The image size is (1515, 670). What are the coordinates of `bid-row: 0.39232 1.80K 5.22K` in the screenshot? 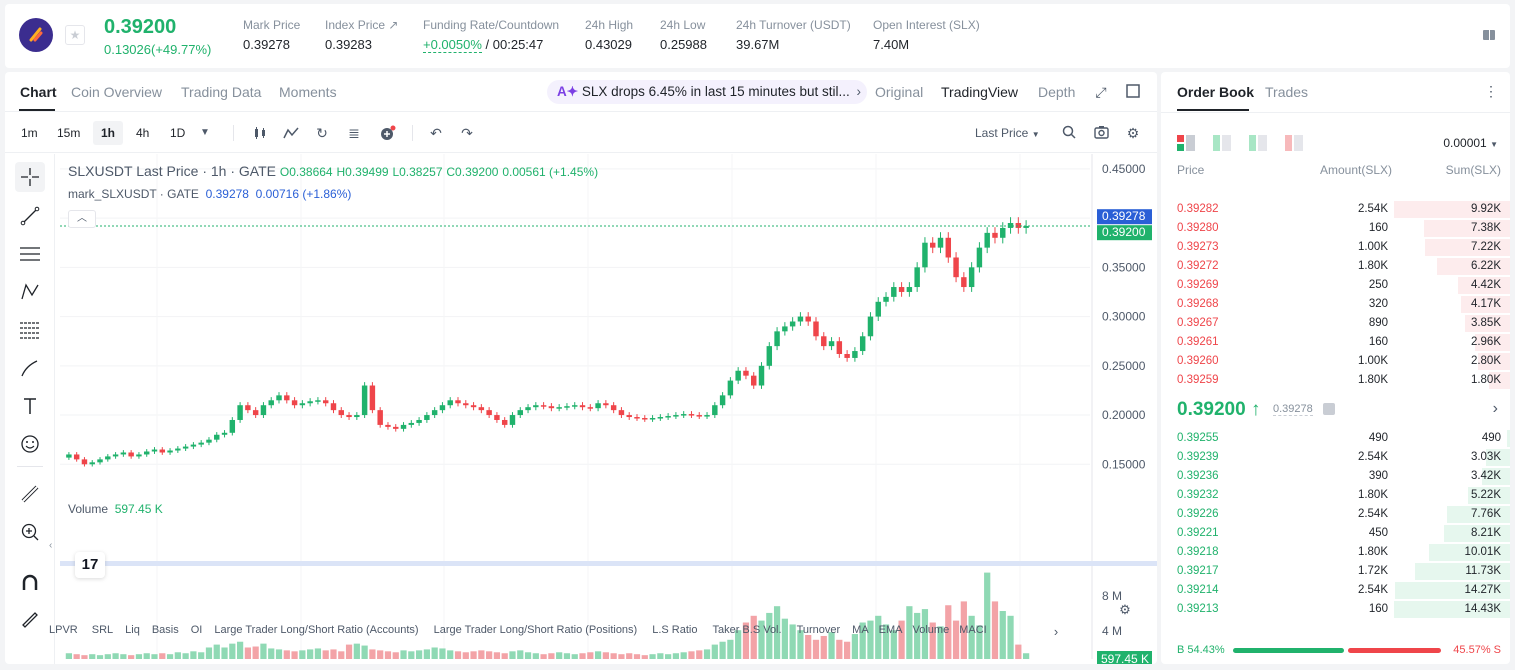 It's located at (1335, 495).